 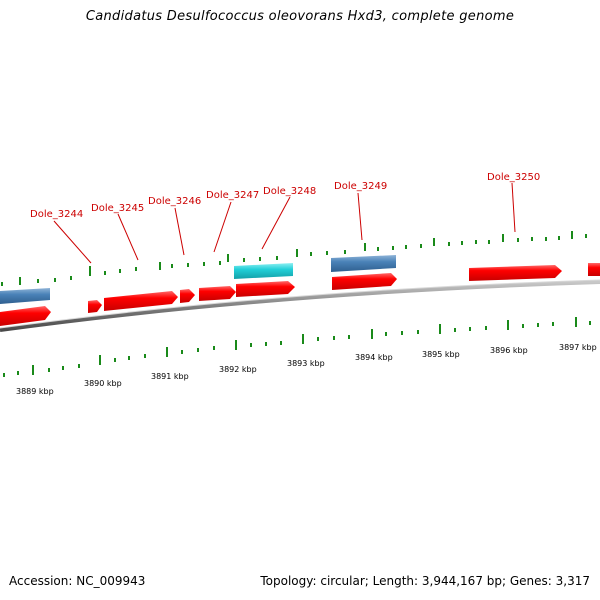 I want to click on scale-label: 3897 kbp, so click(x=578, y=347).